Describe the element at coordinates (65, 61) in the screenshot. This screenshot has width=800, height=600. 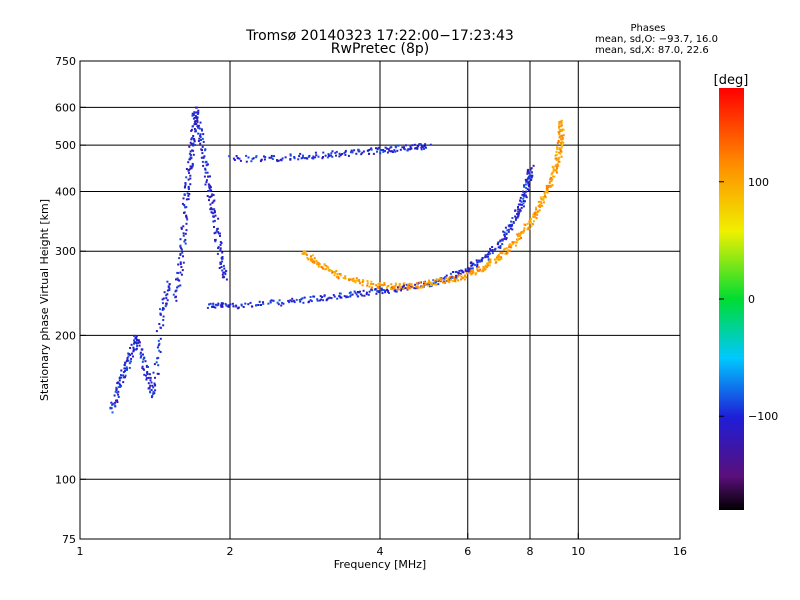
I see `y-tick-label: 750` at that location.